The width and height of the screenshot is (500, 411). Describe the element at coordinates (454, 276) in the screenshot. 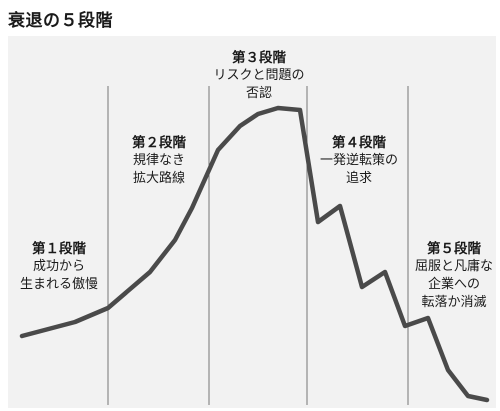

I see `stage-5: 第５段階 屈服と凡庸な 企業への 転落か消滅` at that location.